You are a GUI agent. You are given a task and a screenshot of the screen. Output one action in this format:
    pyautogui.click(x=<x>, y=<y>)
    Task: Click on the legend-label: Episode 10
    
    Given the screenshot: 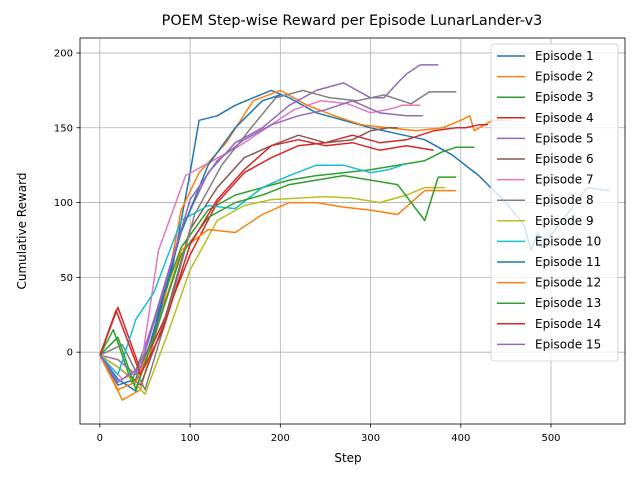 What is the action you would take?
    pyautogui.click(x=568, y=241)
    